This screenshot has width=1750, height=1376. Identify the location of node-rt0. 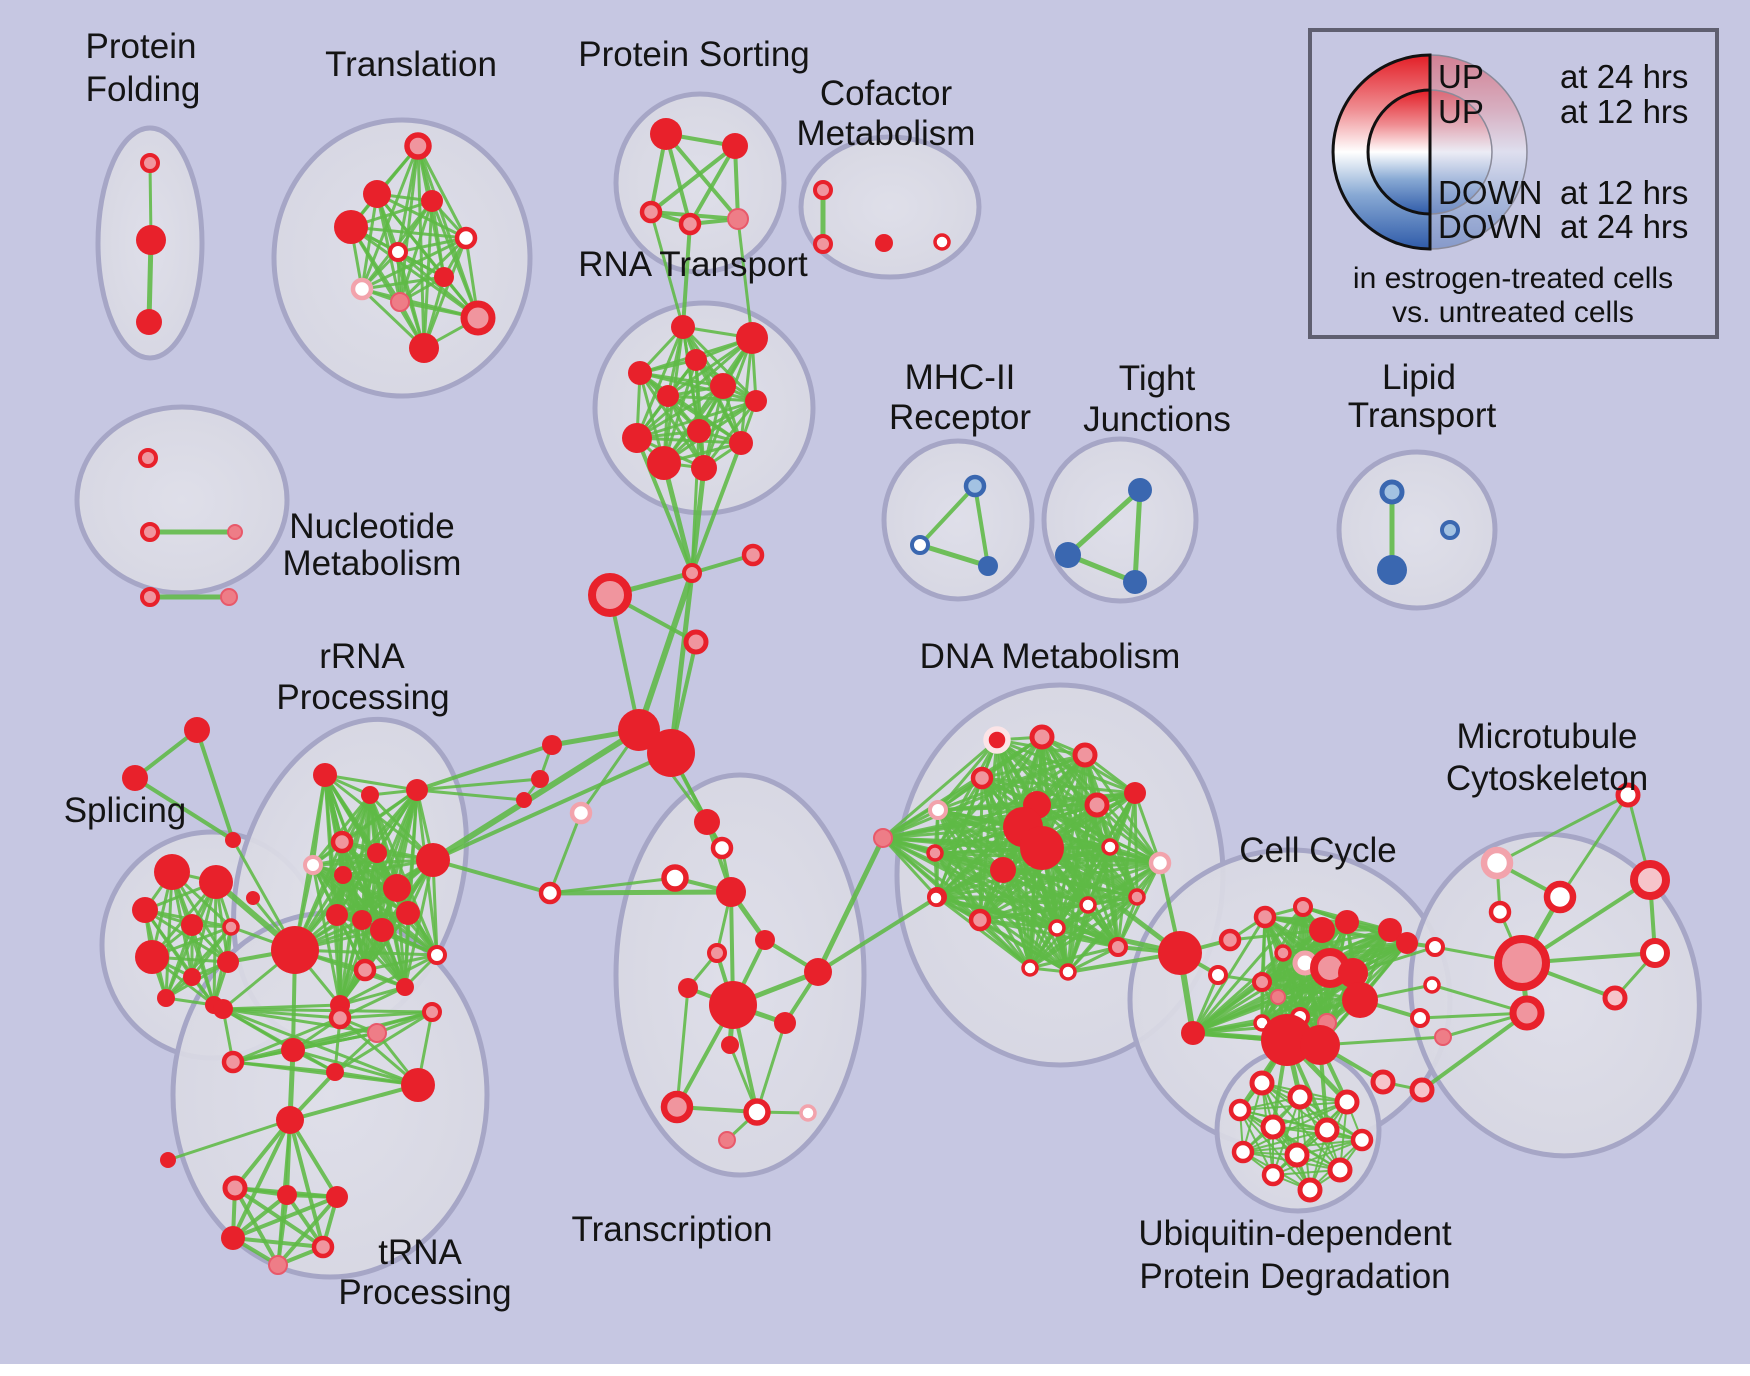
(683, 327).